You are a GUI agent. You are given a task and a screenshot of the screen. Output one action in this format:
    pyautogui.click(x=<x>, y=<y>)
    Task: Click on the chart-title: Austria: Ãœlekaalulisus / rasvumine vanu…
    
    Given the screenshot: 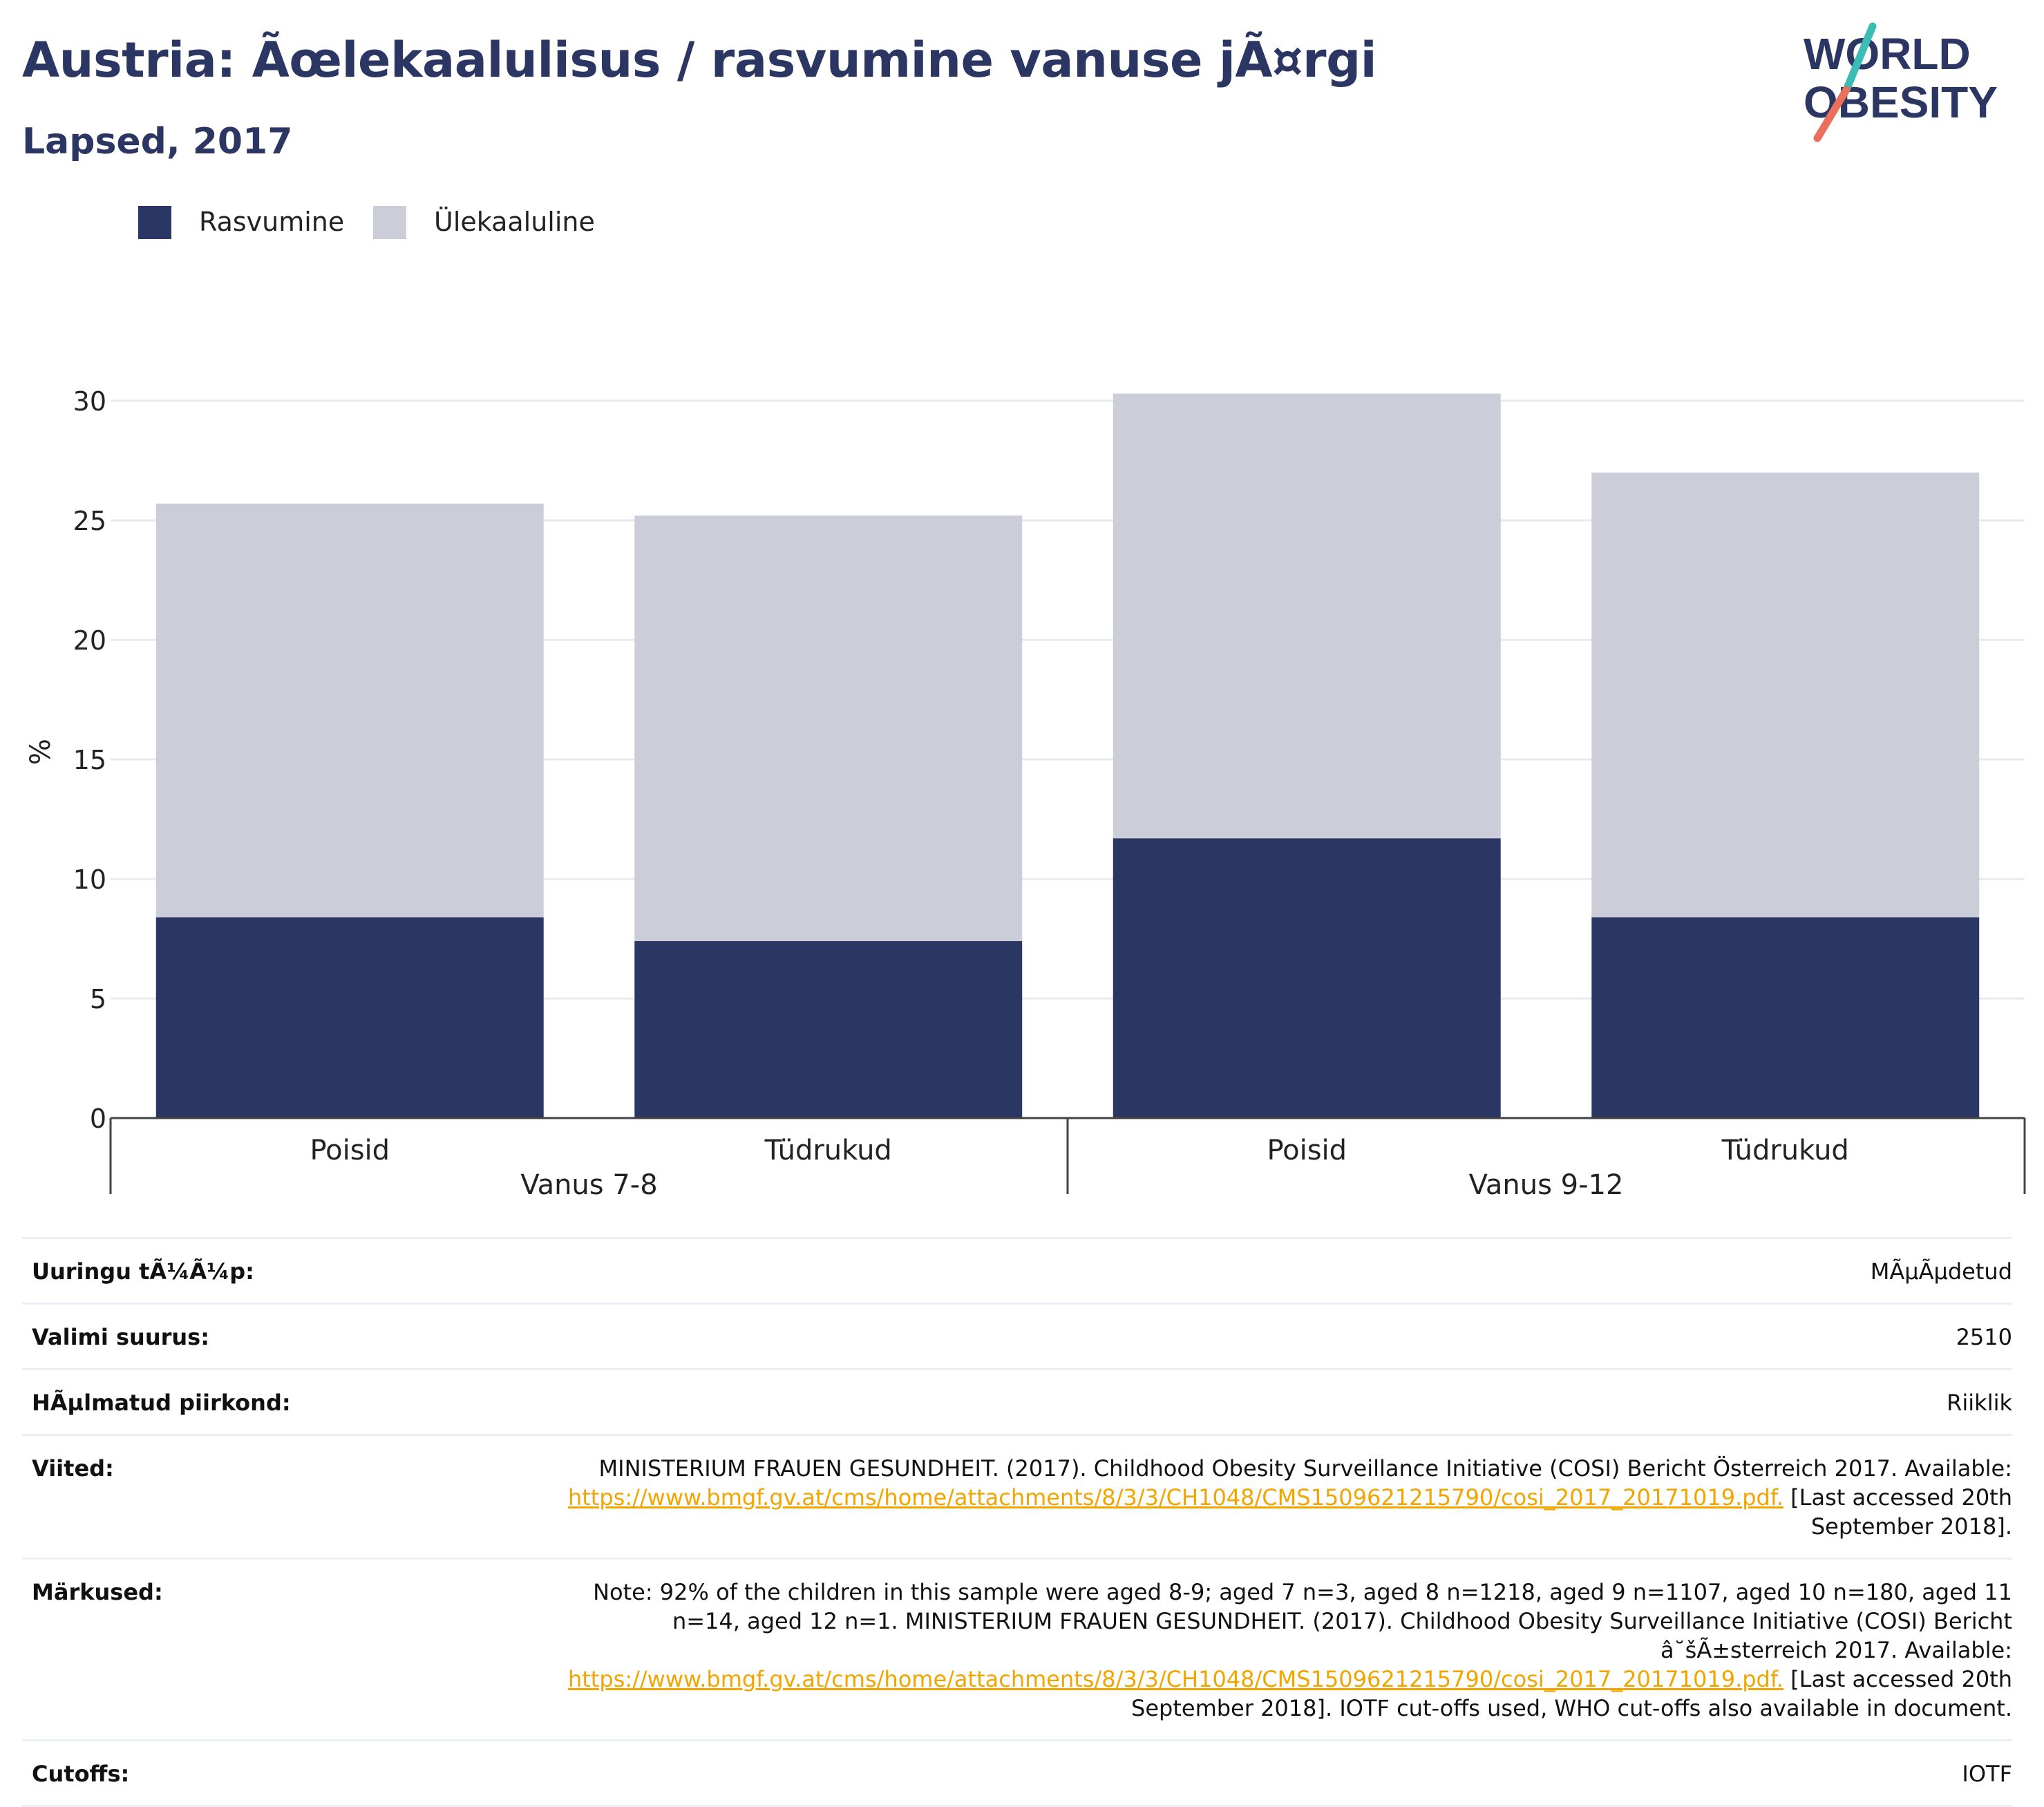 What is the action you would take?
    pyautogui.click(x=699, y=60)
    